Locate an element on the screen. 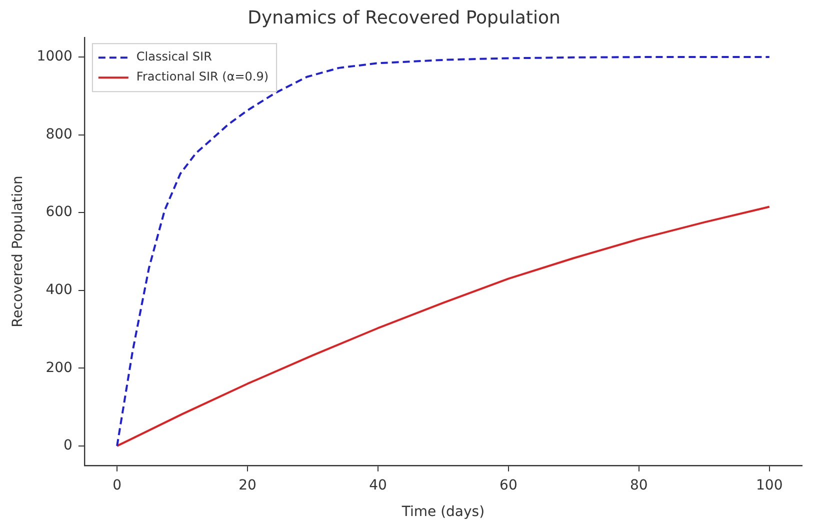 The height and width of the screenshot is (529, 822). legend-label: Classical SIR is located at coordinates (174, 57).